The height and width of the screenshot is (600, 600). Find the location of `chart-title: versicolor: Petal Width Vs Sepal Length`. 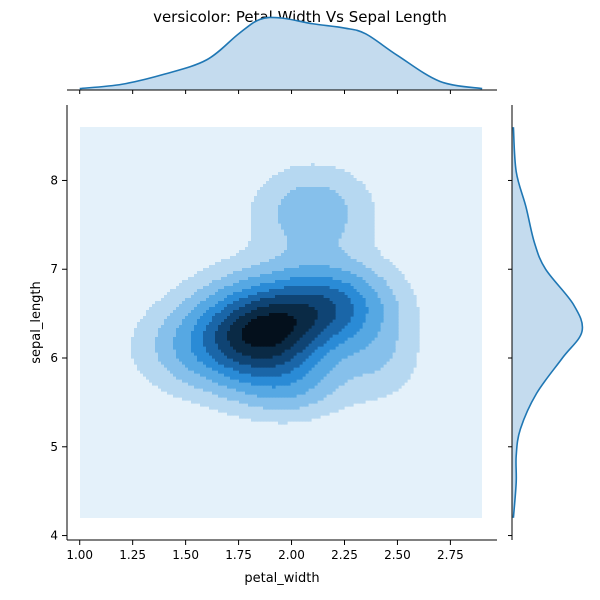

chart-title: versicolor: Petal Width Vs Sepal Length is located at coordinates (300, 17).